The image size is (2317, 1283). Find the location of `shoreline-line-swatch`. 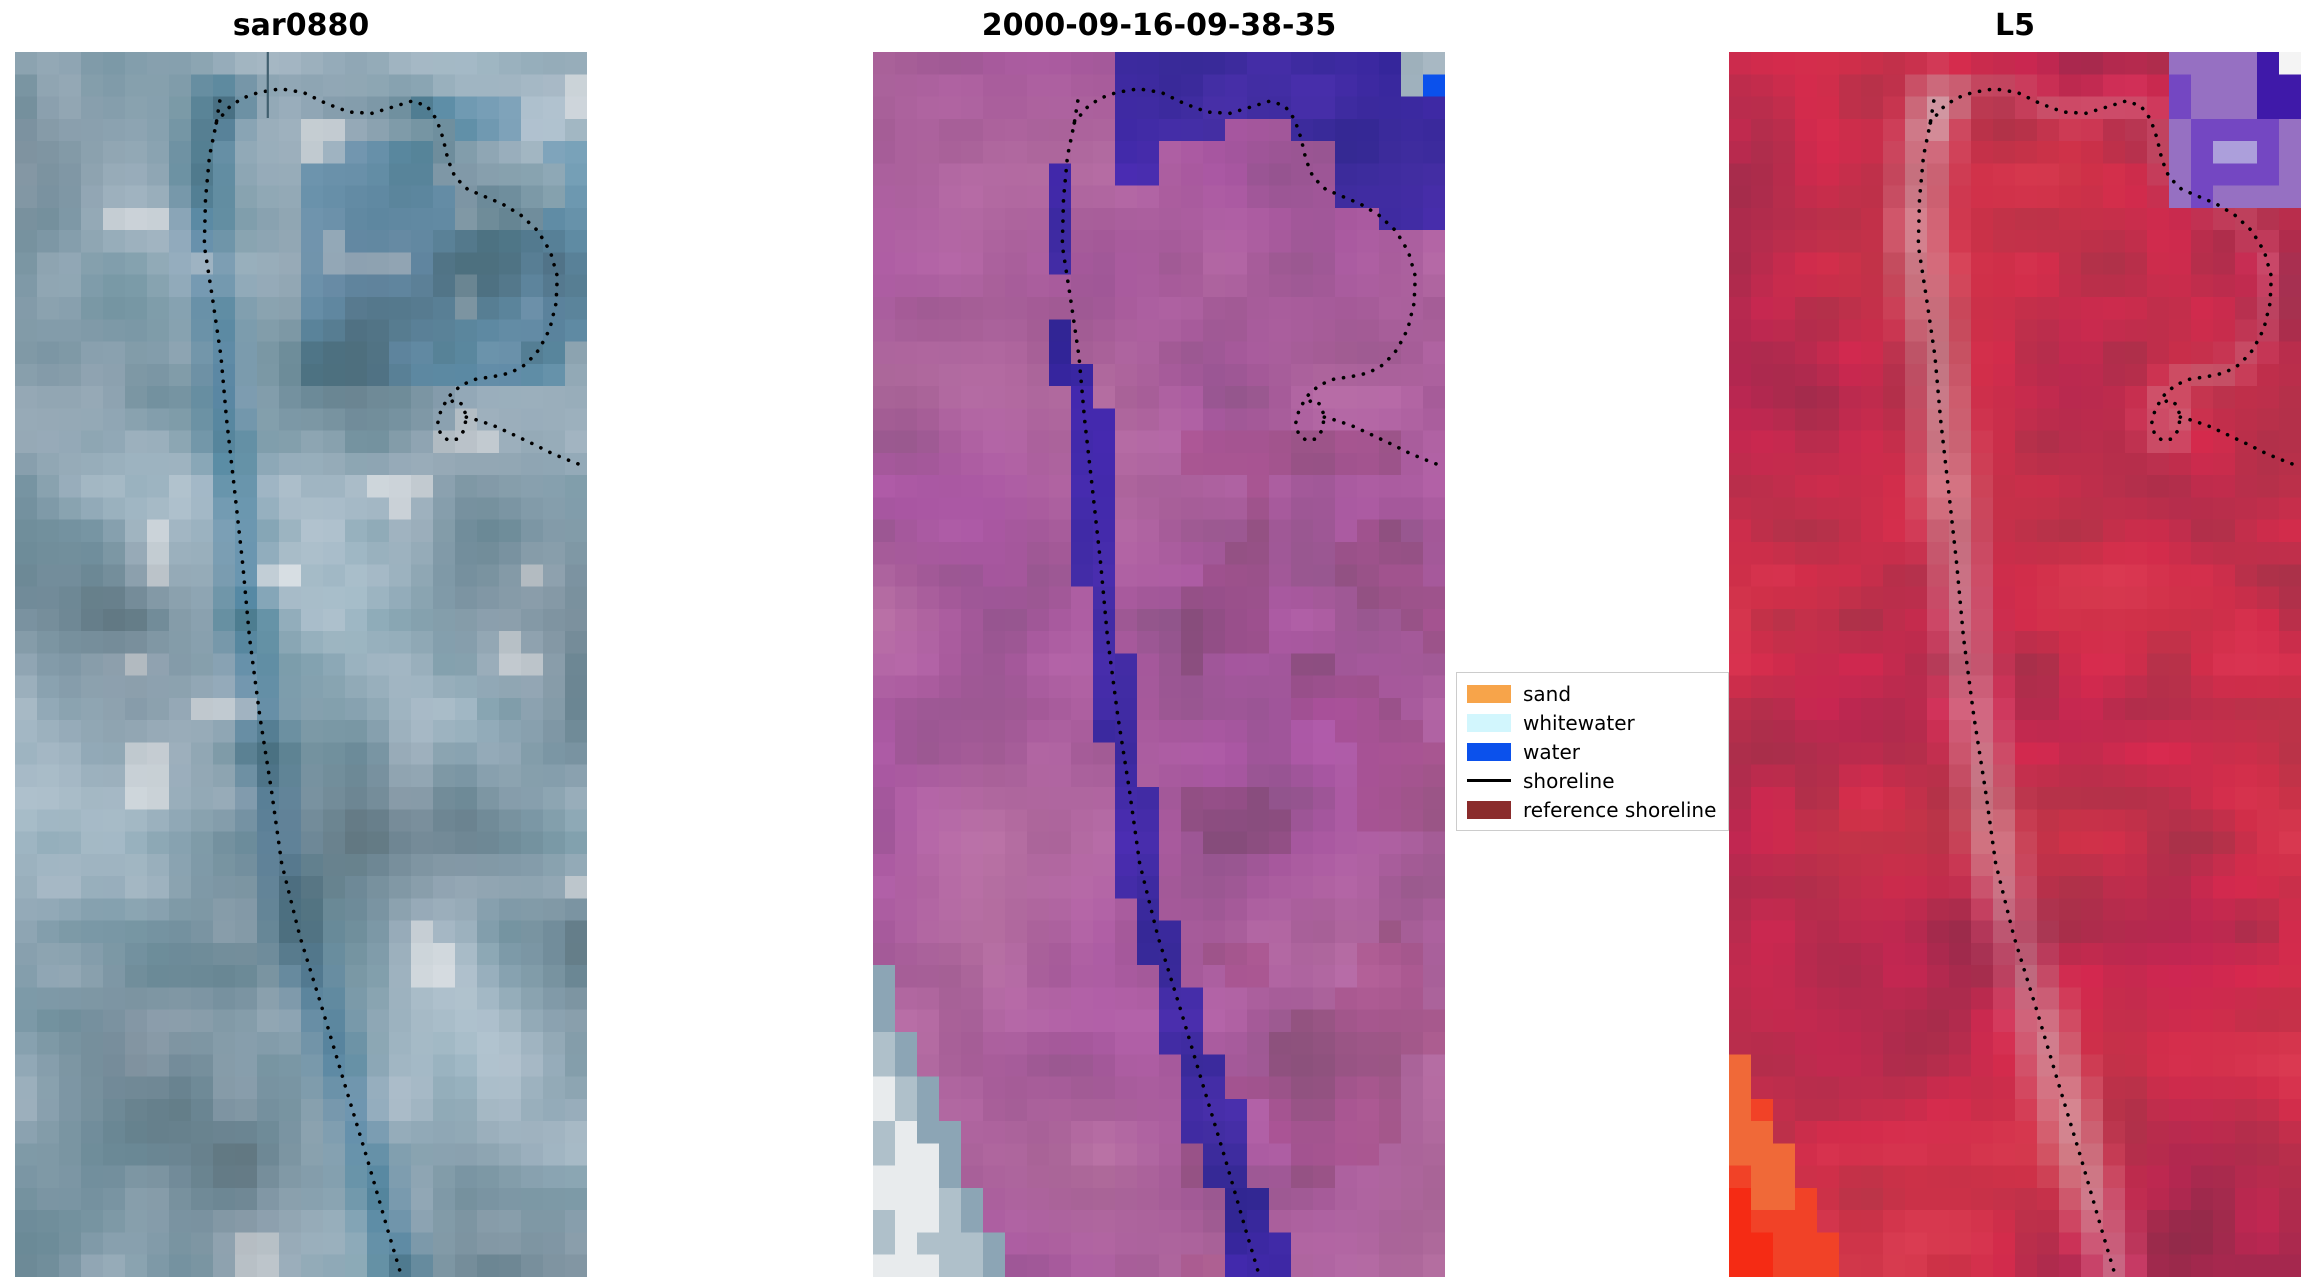

shoreline-line-swatch is located at coordinates (1489, 780).